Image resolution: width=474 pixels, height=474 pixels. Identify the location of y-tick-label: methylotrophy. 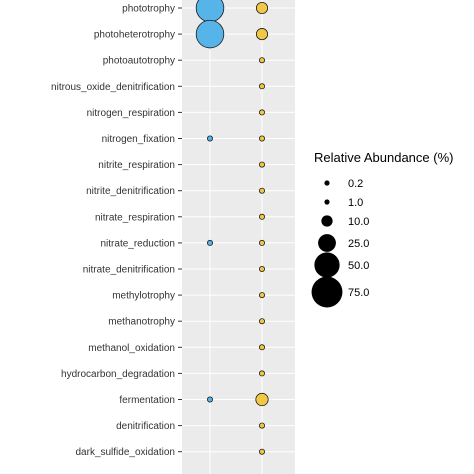
(143, 296).